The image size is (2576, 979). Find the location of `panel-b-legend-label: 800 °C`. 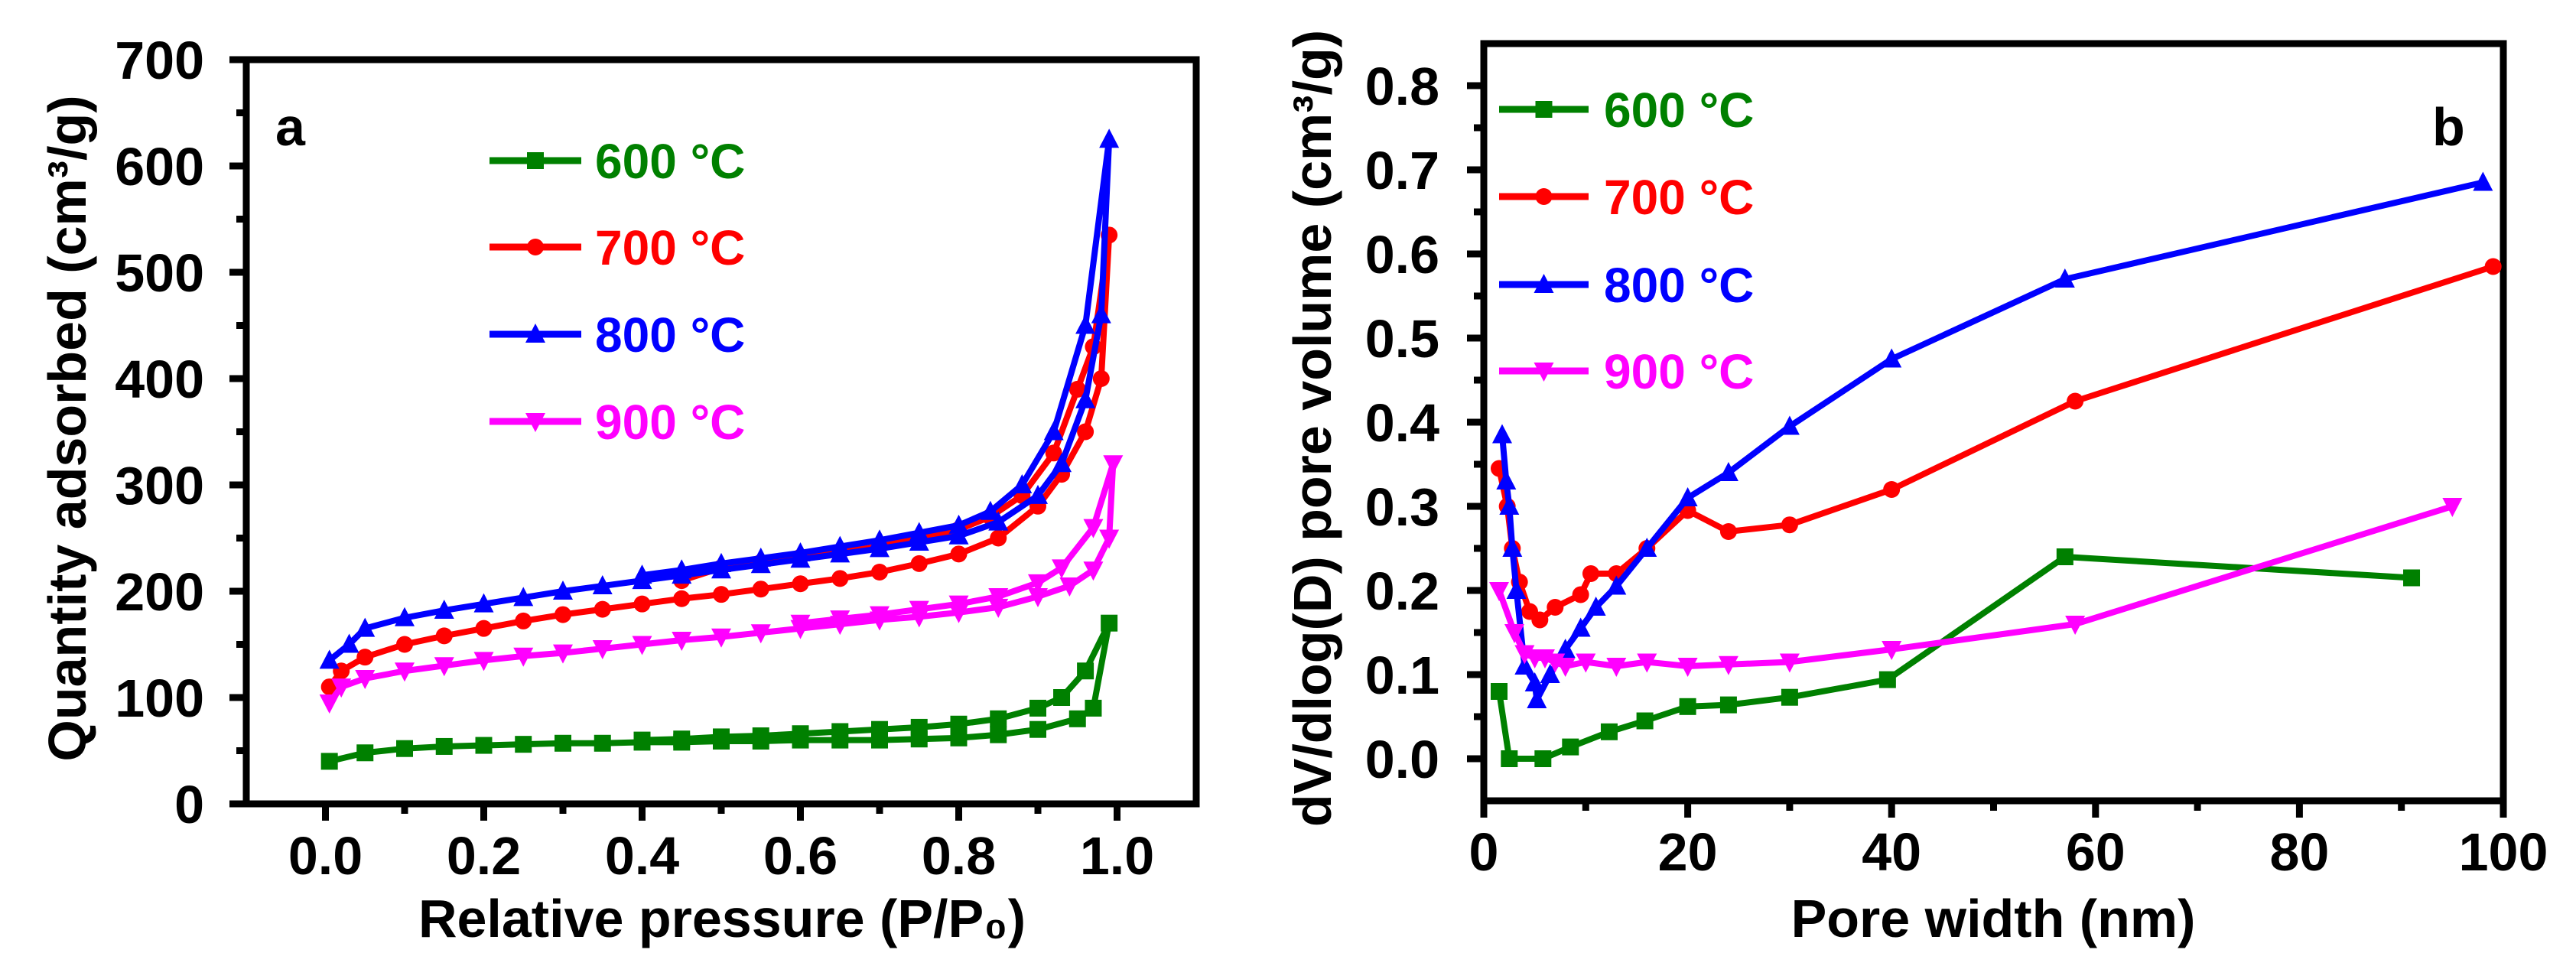

panel-b-legend-label: 800 °C is located at coordinates (1679, 285).